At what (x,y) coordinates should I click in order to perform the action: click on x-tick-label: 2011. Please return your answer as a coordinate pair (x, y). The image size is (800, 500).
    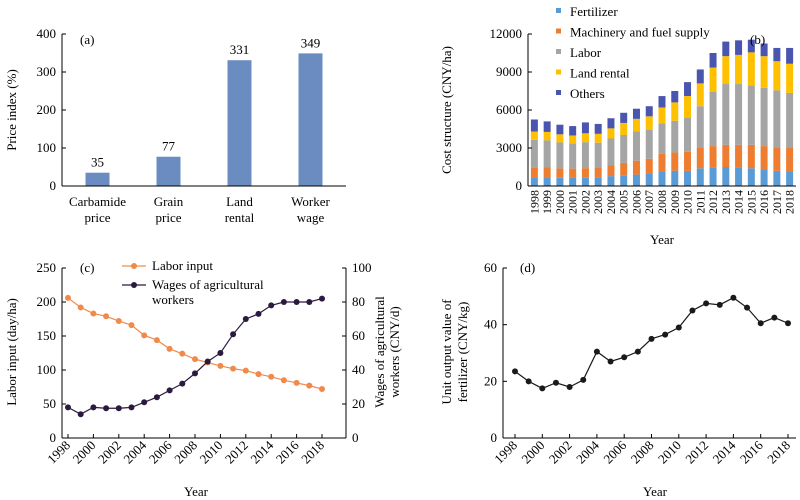
    Looking at the image, I should click on (700, 202).